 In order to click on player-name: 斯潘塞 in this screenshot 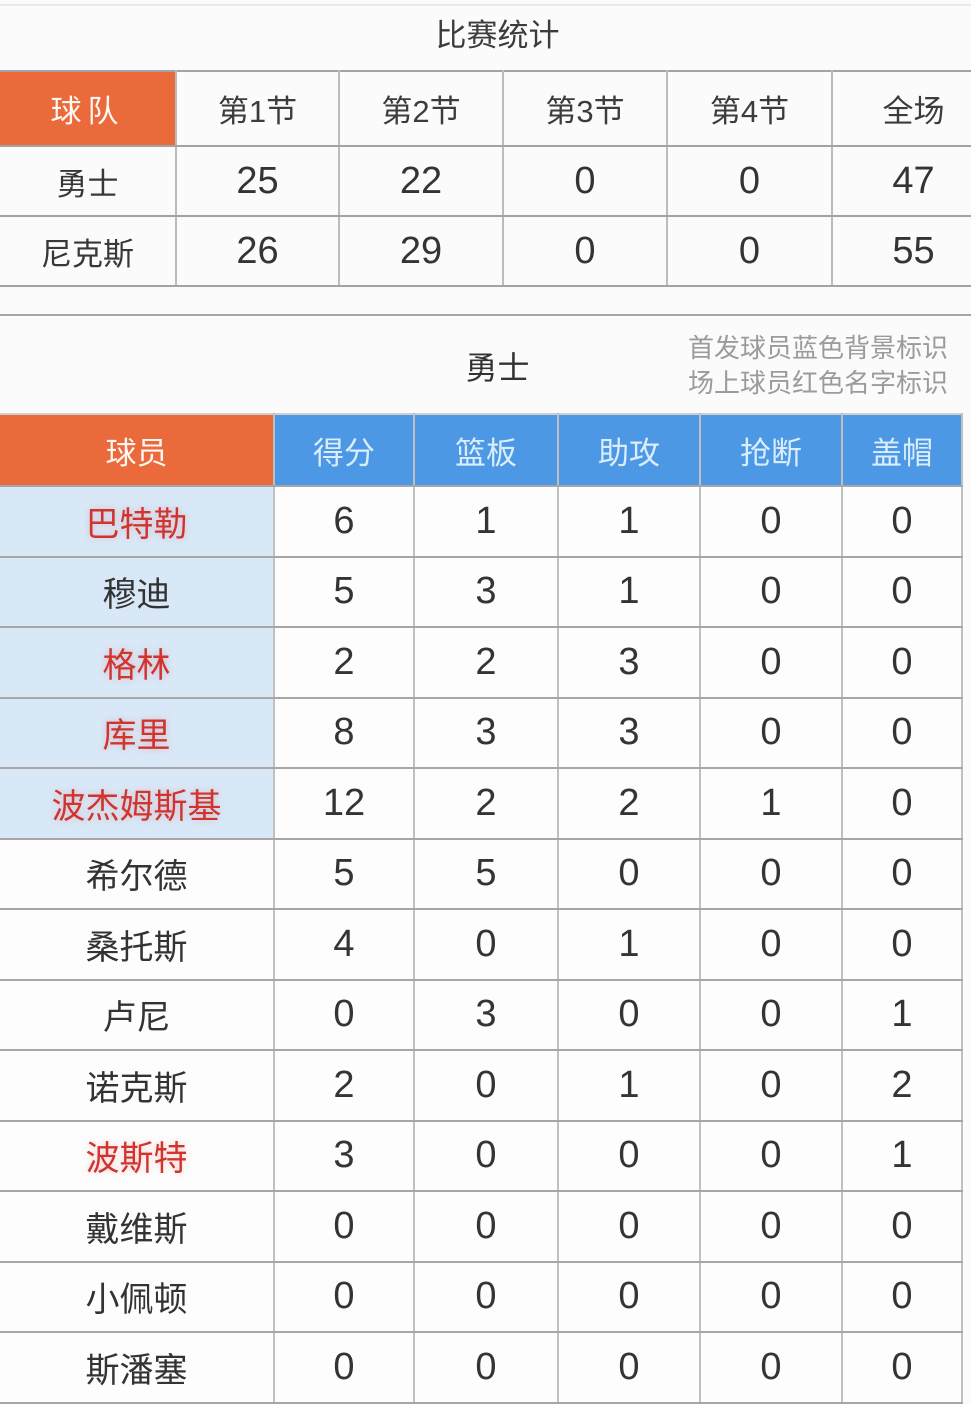, I will do `click(137, 1367)`.